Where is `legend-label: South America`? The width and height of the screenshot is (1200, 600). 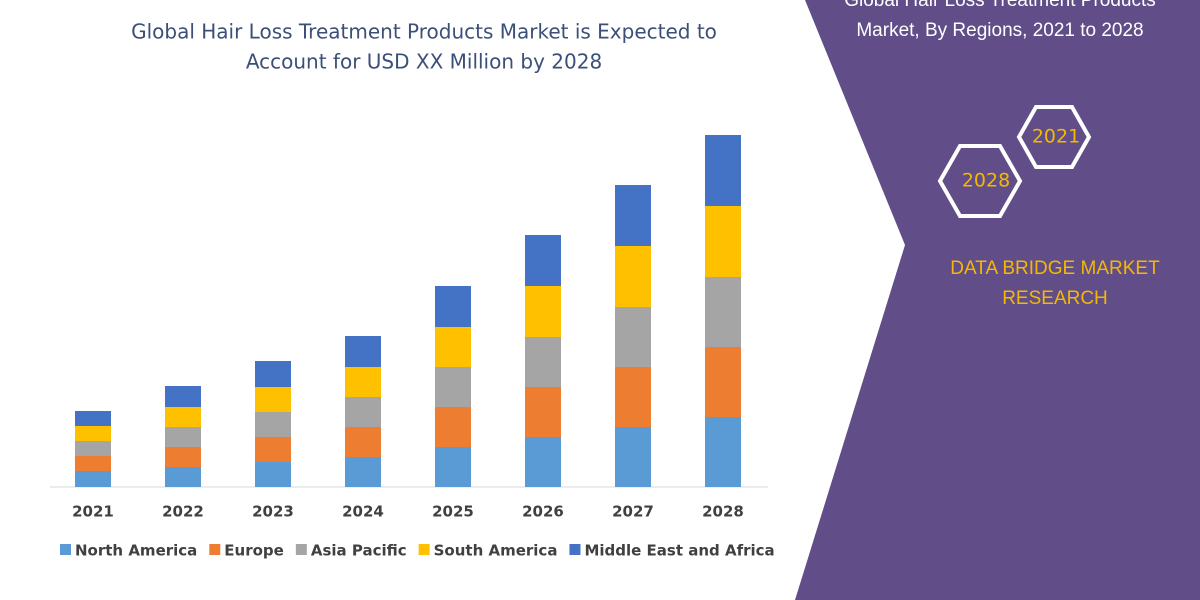
legend-label: South America is located at coordinates (496, 551).